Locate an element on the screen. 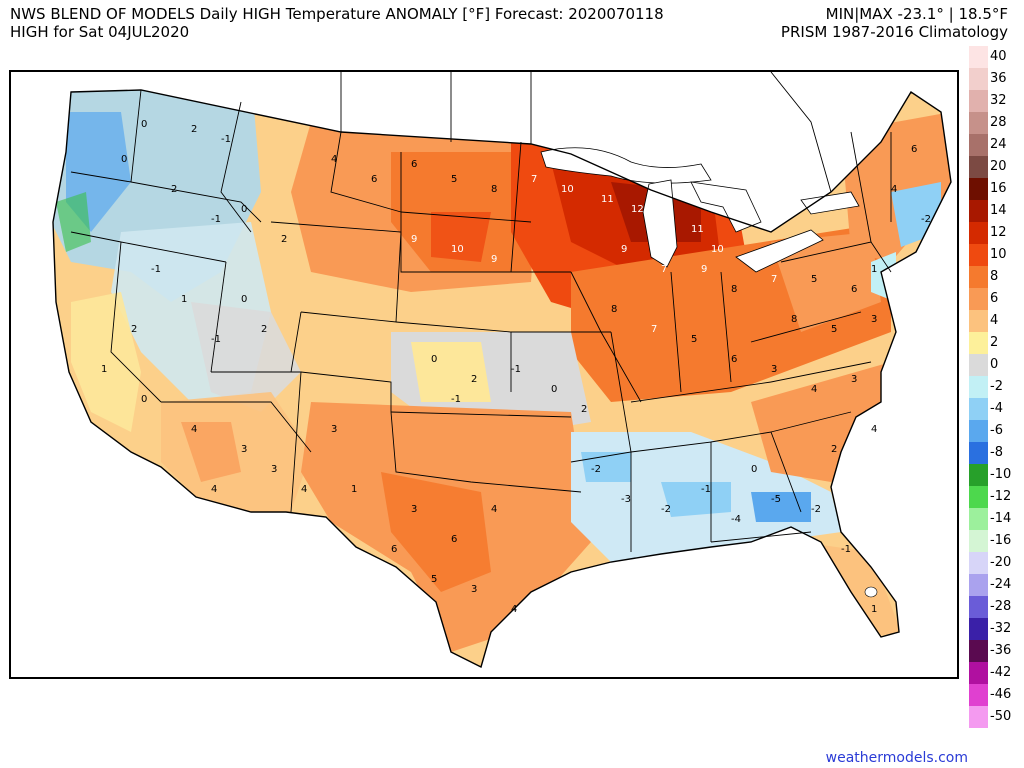  legend-label: 36 is located at coordinates (998, 78).